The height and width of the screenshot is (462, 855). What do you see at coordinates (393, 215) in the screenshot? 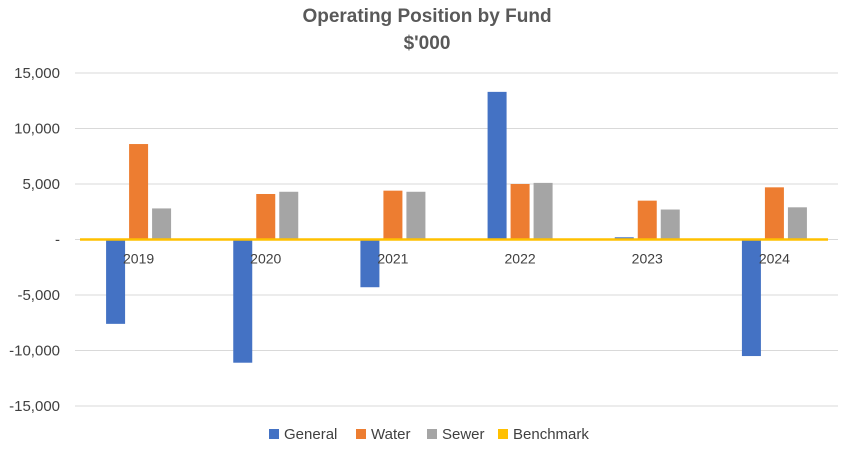
I see `bar-water-2021` at bounding box center [393, 215].